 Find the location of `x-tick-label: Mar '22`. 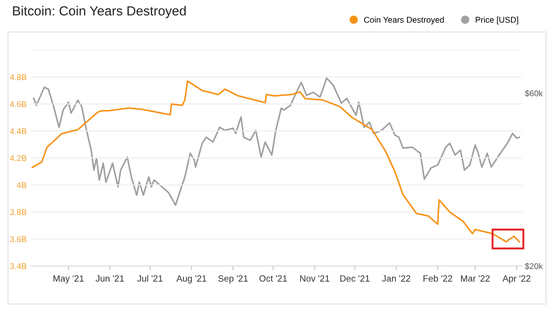

x-tick-label: Mar '22 is located at coordinates (475, 278).